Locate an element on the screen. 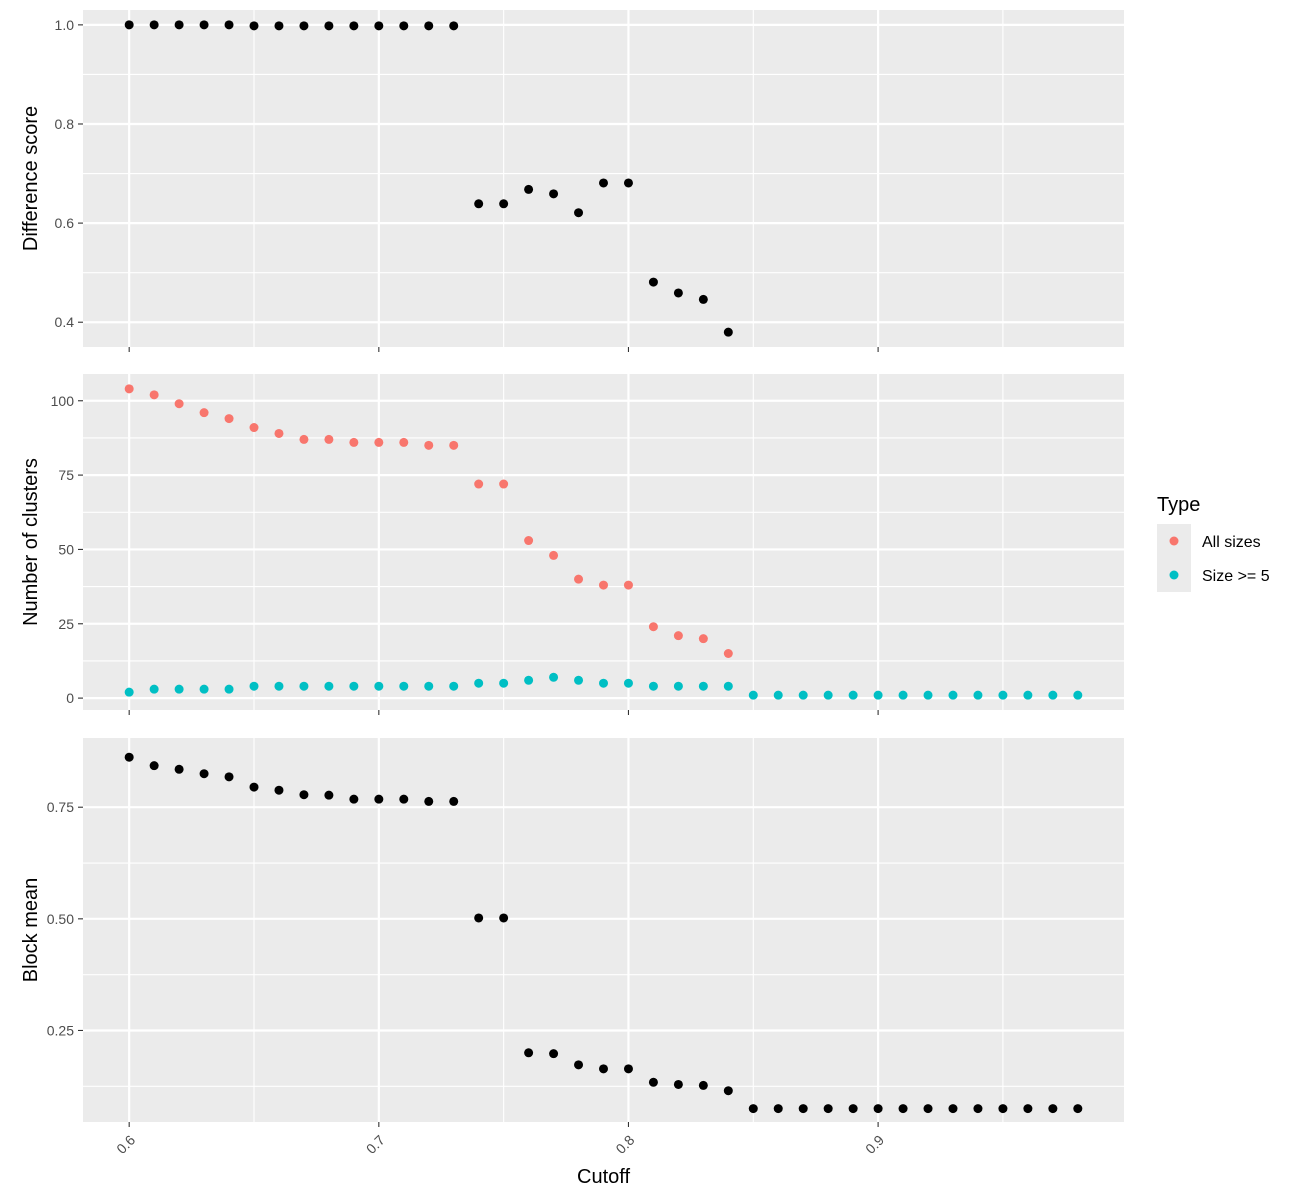 This screenshot has width=1300, height=1200. y-tick-label: 0.6 is located at coordinates (65, 223).